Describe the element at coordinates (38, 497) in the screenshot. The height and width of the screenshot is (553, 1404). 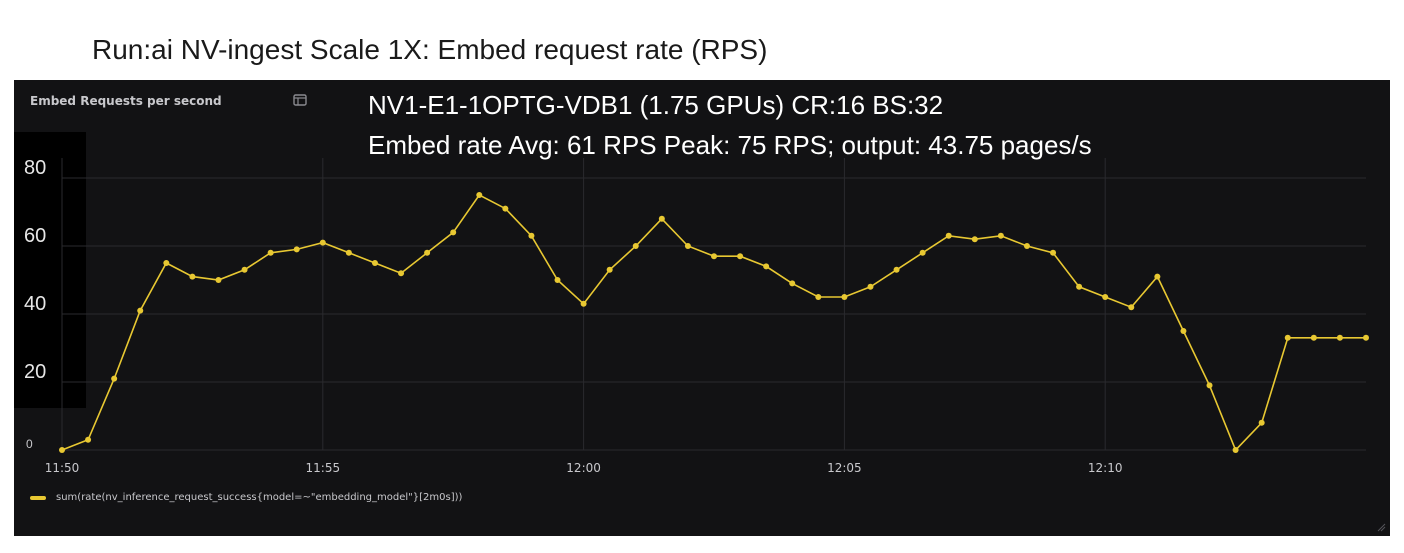
I see `legend-swatch` at that location.